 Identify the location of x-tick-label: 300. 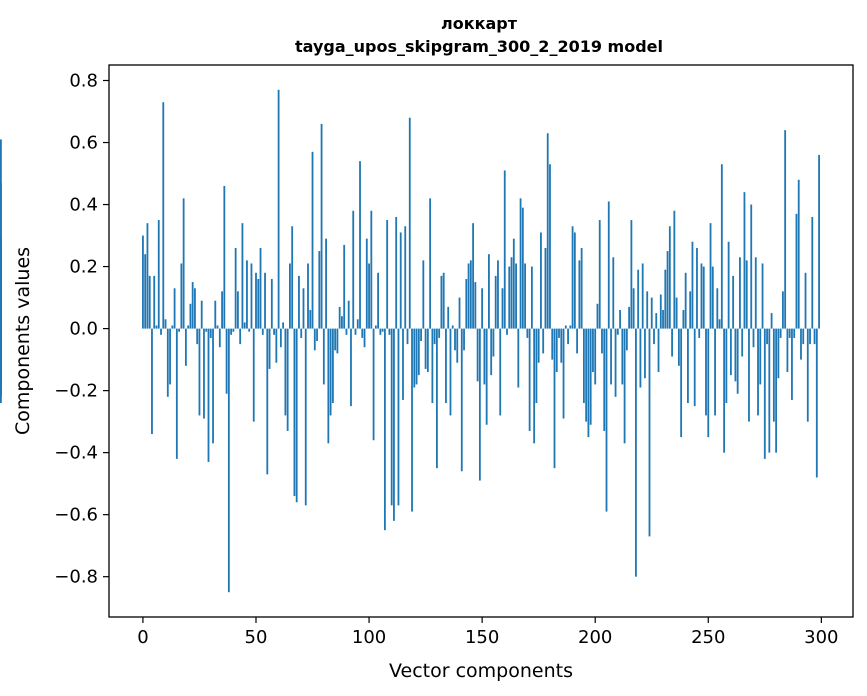
(821, 637).